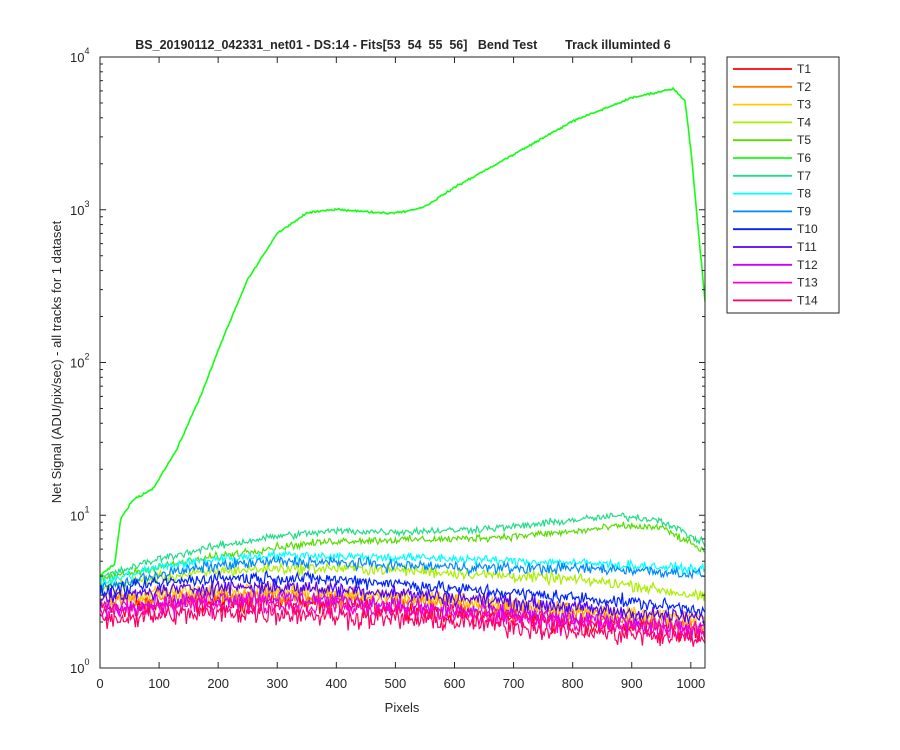 This screenshot has width=900, height=750. Describe the element at coordinates (455, 683) in the screenshot. I see `x-tick-label: 600` at that location.